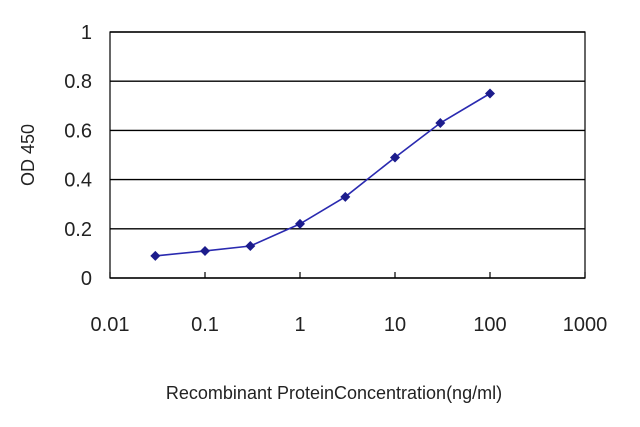 Image resolution: width=640 pixels, height=427 pixels. Describe the element at coordinates (489, 325) in the screenshot. I see `x-tick-label: 100` at that location.